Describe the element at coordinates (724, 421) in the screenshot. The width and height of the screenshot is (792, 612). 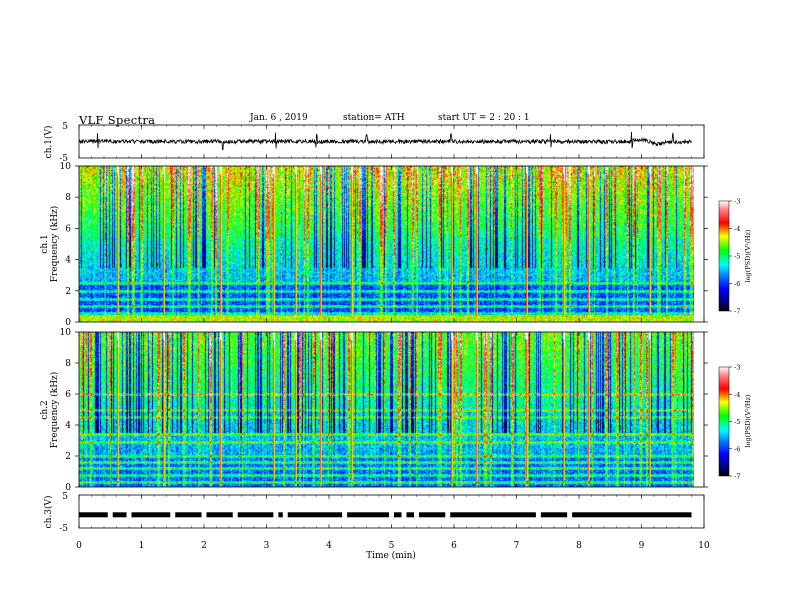
I see `ch2-colorbar-scale` at that location.